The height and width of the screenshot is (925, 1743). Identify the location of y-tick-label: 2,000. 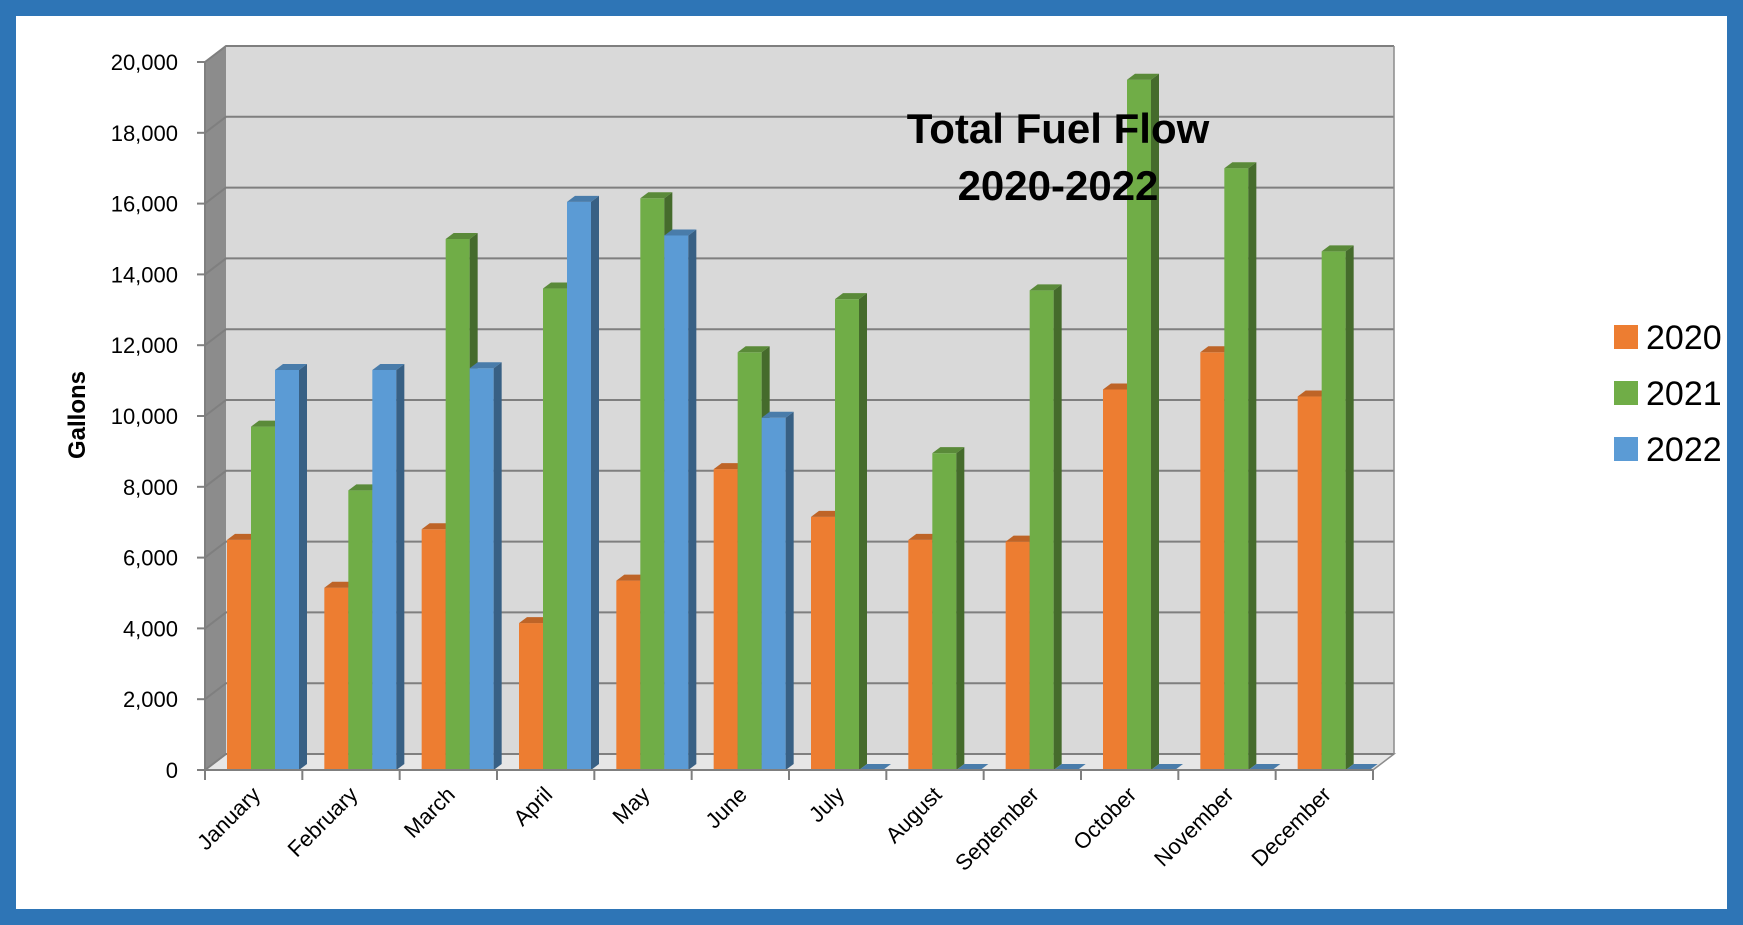
(150, 699).